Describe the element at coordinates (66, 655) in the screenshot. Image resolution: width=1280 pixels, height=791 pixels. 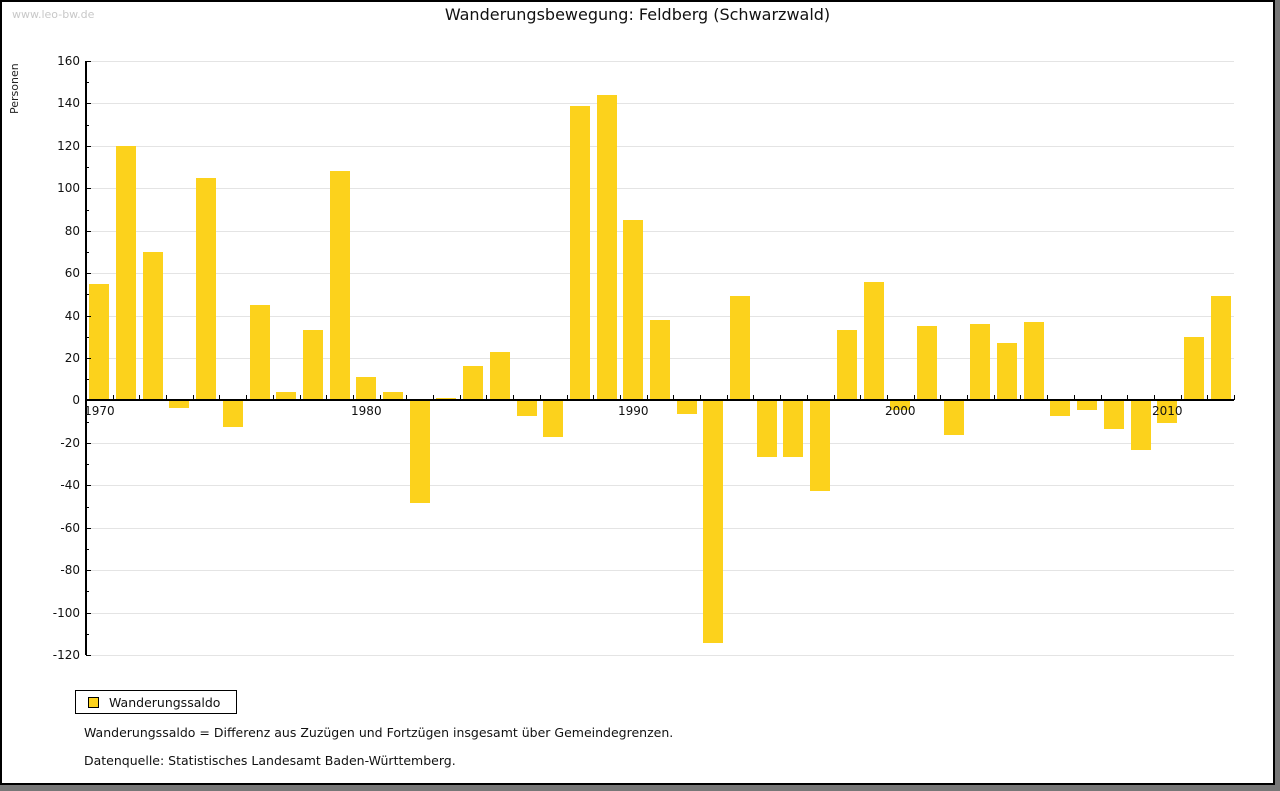
I see `y-tick-label: -120` at that location.